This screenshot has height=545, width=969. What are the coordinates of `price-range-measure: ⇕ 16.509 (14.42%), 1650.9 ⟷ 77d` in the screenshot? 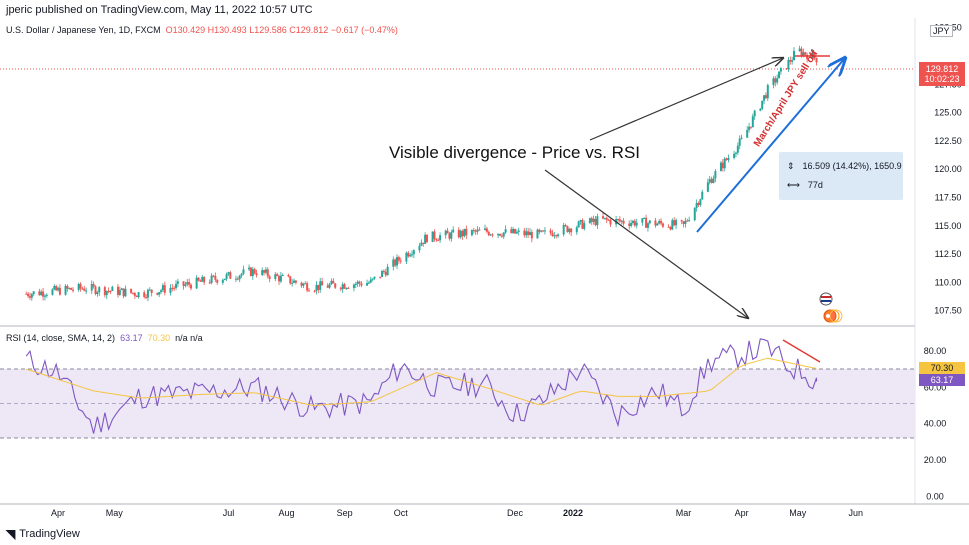 It's located at (841, 176).